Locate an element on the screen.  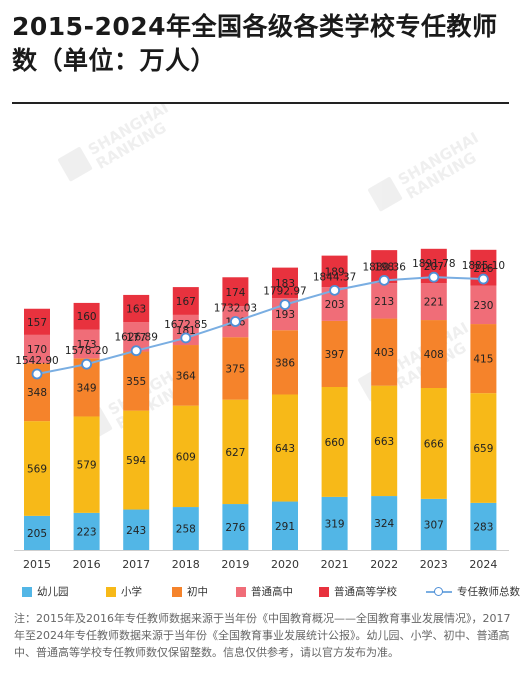
x-tick-label: 2018 is located at coordinates (186, 564).